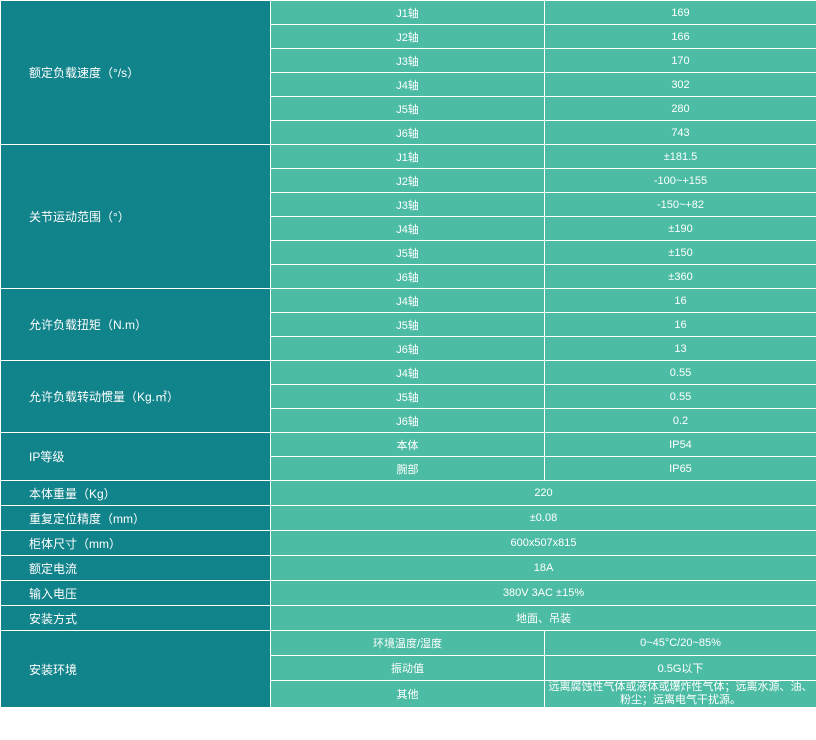 Image resolution: width=816 pixels, height=740 pixels. I want to click on table-row: 本体重量（Kg） 220, so click(408, 493).